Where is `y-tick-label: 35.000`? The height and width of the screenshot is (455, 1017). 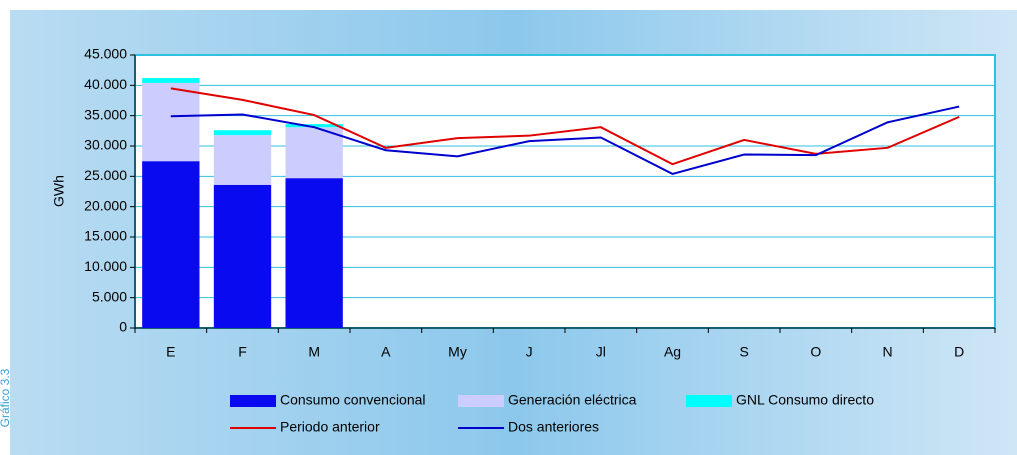 y-tick-label: 35.000 is located at coordinates (105, 114).